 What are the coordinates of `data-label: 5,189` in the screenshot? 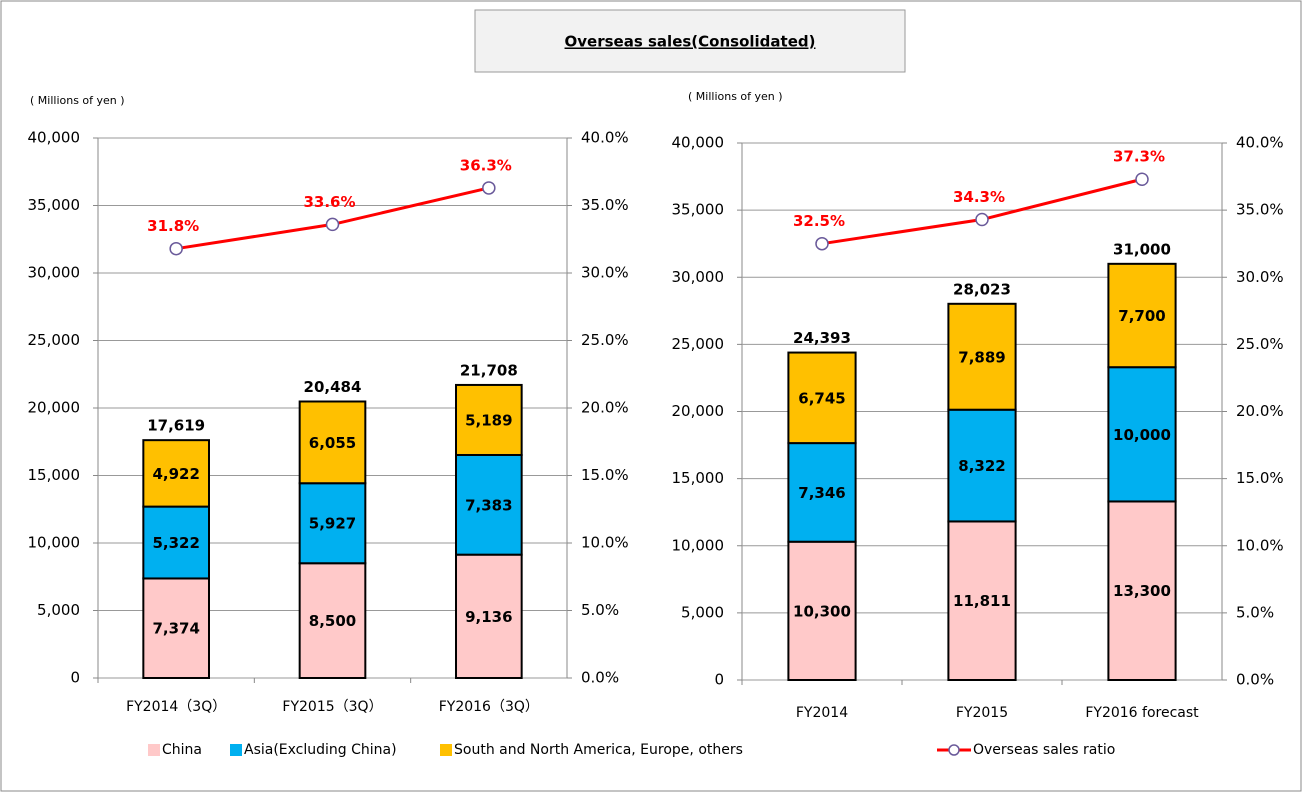 It's located at (488, 420).